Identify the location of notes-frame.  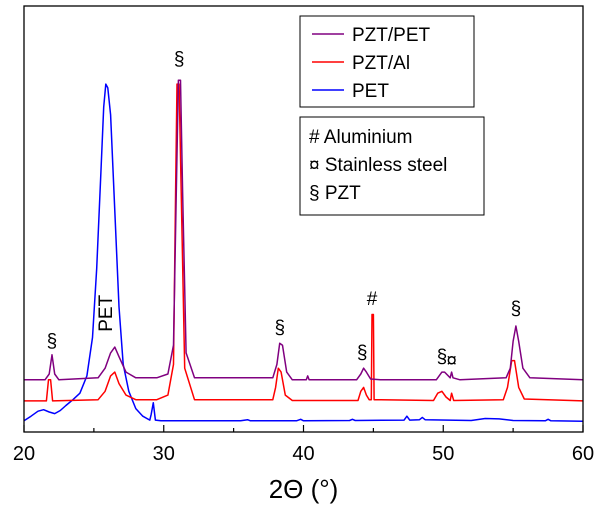
(392, 166).